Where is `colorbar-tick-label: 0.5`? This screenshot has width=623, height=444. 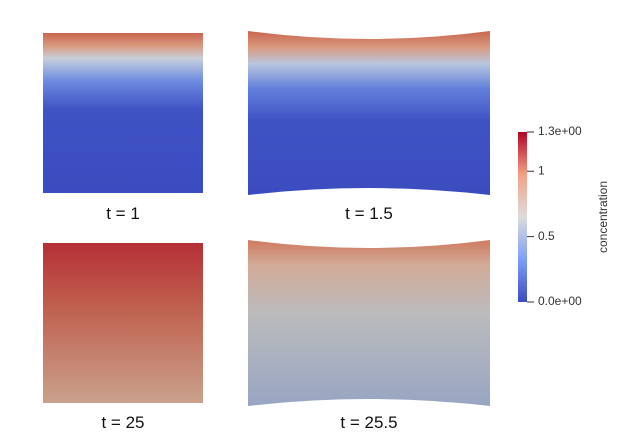
colorbar-tick-label: 0.5 is located at coordinates (546, 236).